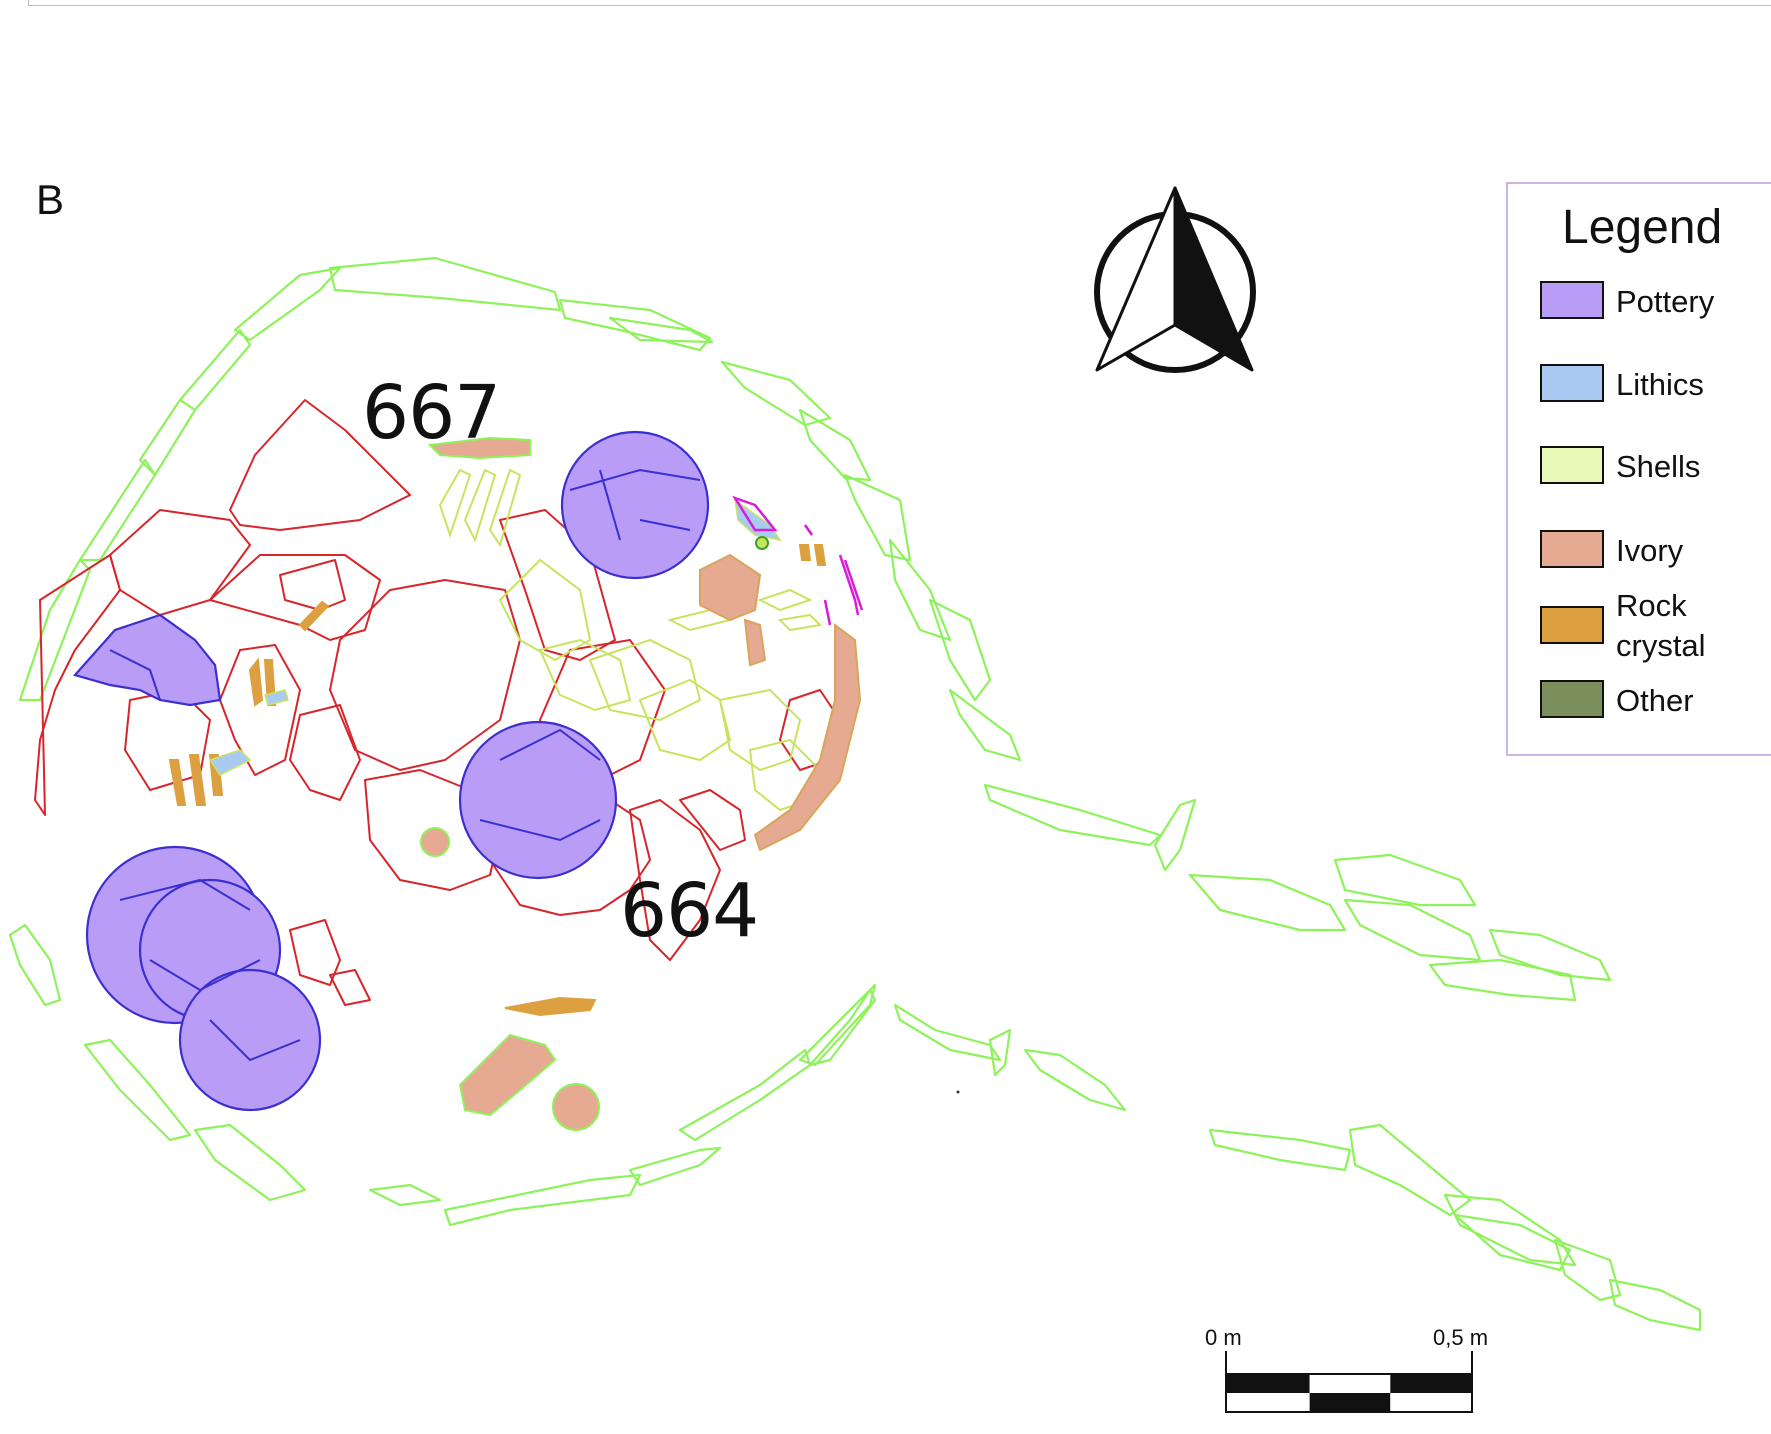 The image size is (1771, 1434). Describe the element at coordinates (1175, 279) in the screenshot. I see `north-arrow-icon` at that location.